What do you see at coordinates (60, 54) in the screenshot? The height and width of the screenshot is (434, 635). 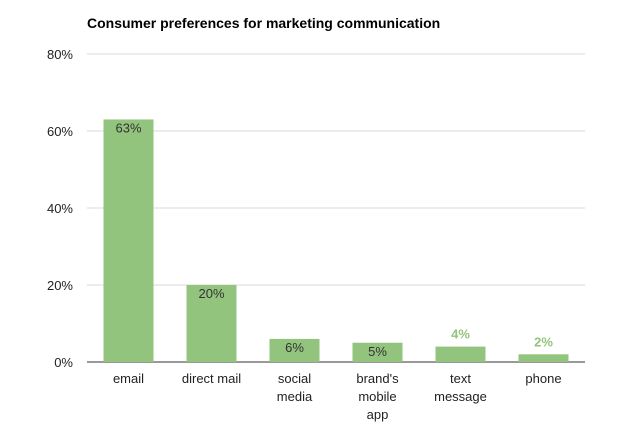 I see `y-tick-label: 80%` at bounding box center [60, 54].